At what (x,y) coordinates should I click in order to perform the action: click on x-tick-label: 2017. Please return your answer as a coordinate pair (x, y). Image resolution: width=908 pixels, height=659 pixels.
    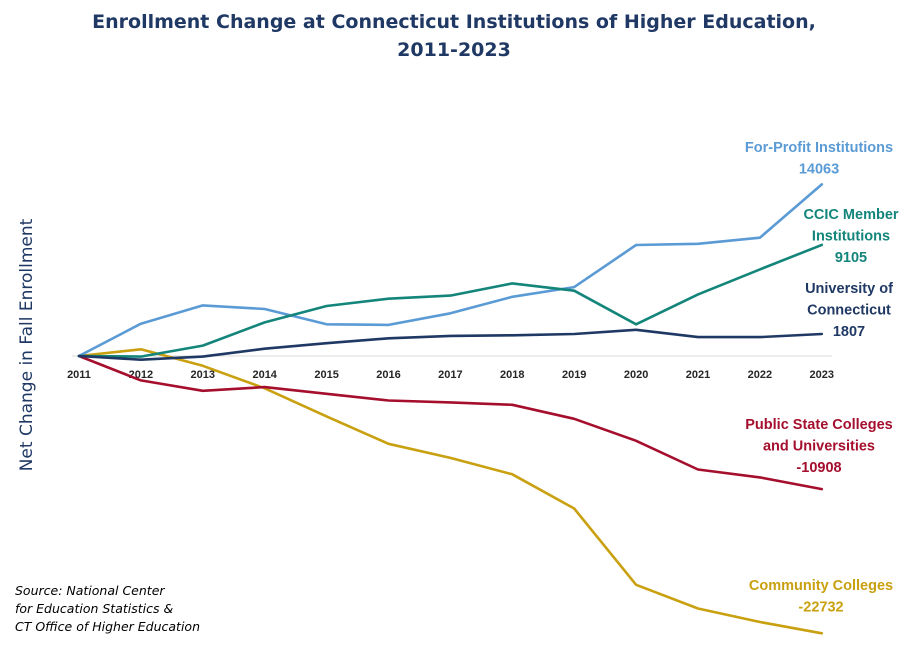
    Looking at the image, I should click on (450, 375).